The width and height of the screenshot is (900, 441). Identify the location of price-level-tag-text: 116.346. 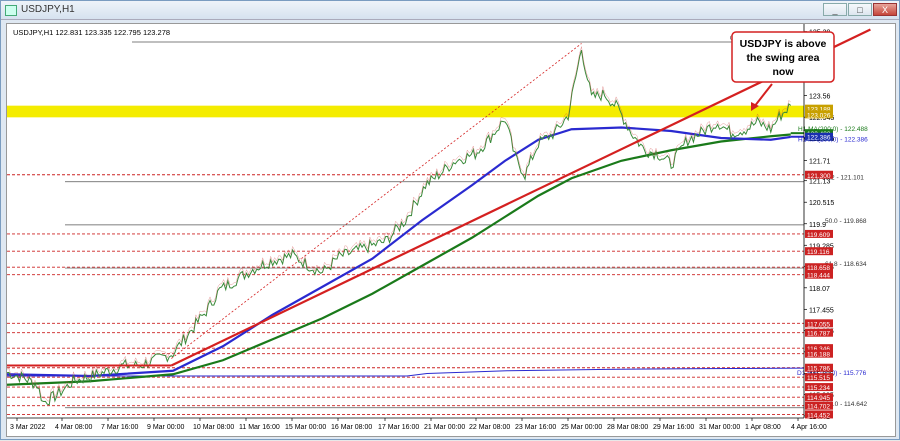
(818, 349).